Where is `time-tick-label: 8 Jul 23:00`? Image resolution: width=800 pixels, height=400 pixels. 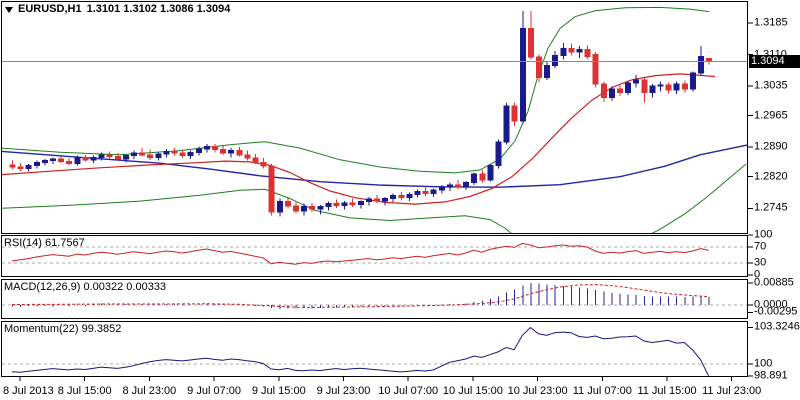 time-tick-label: 8 Jul 23:00 is located at coordinates (149, 391).